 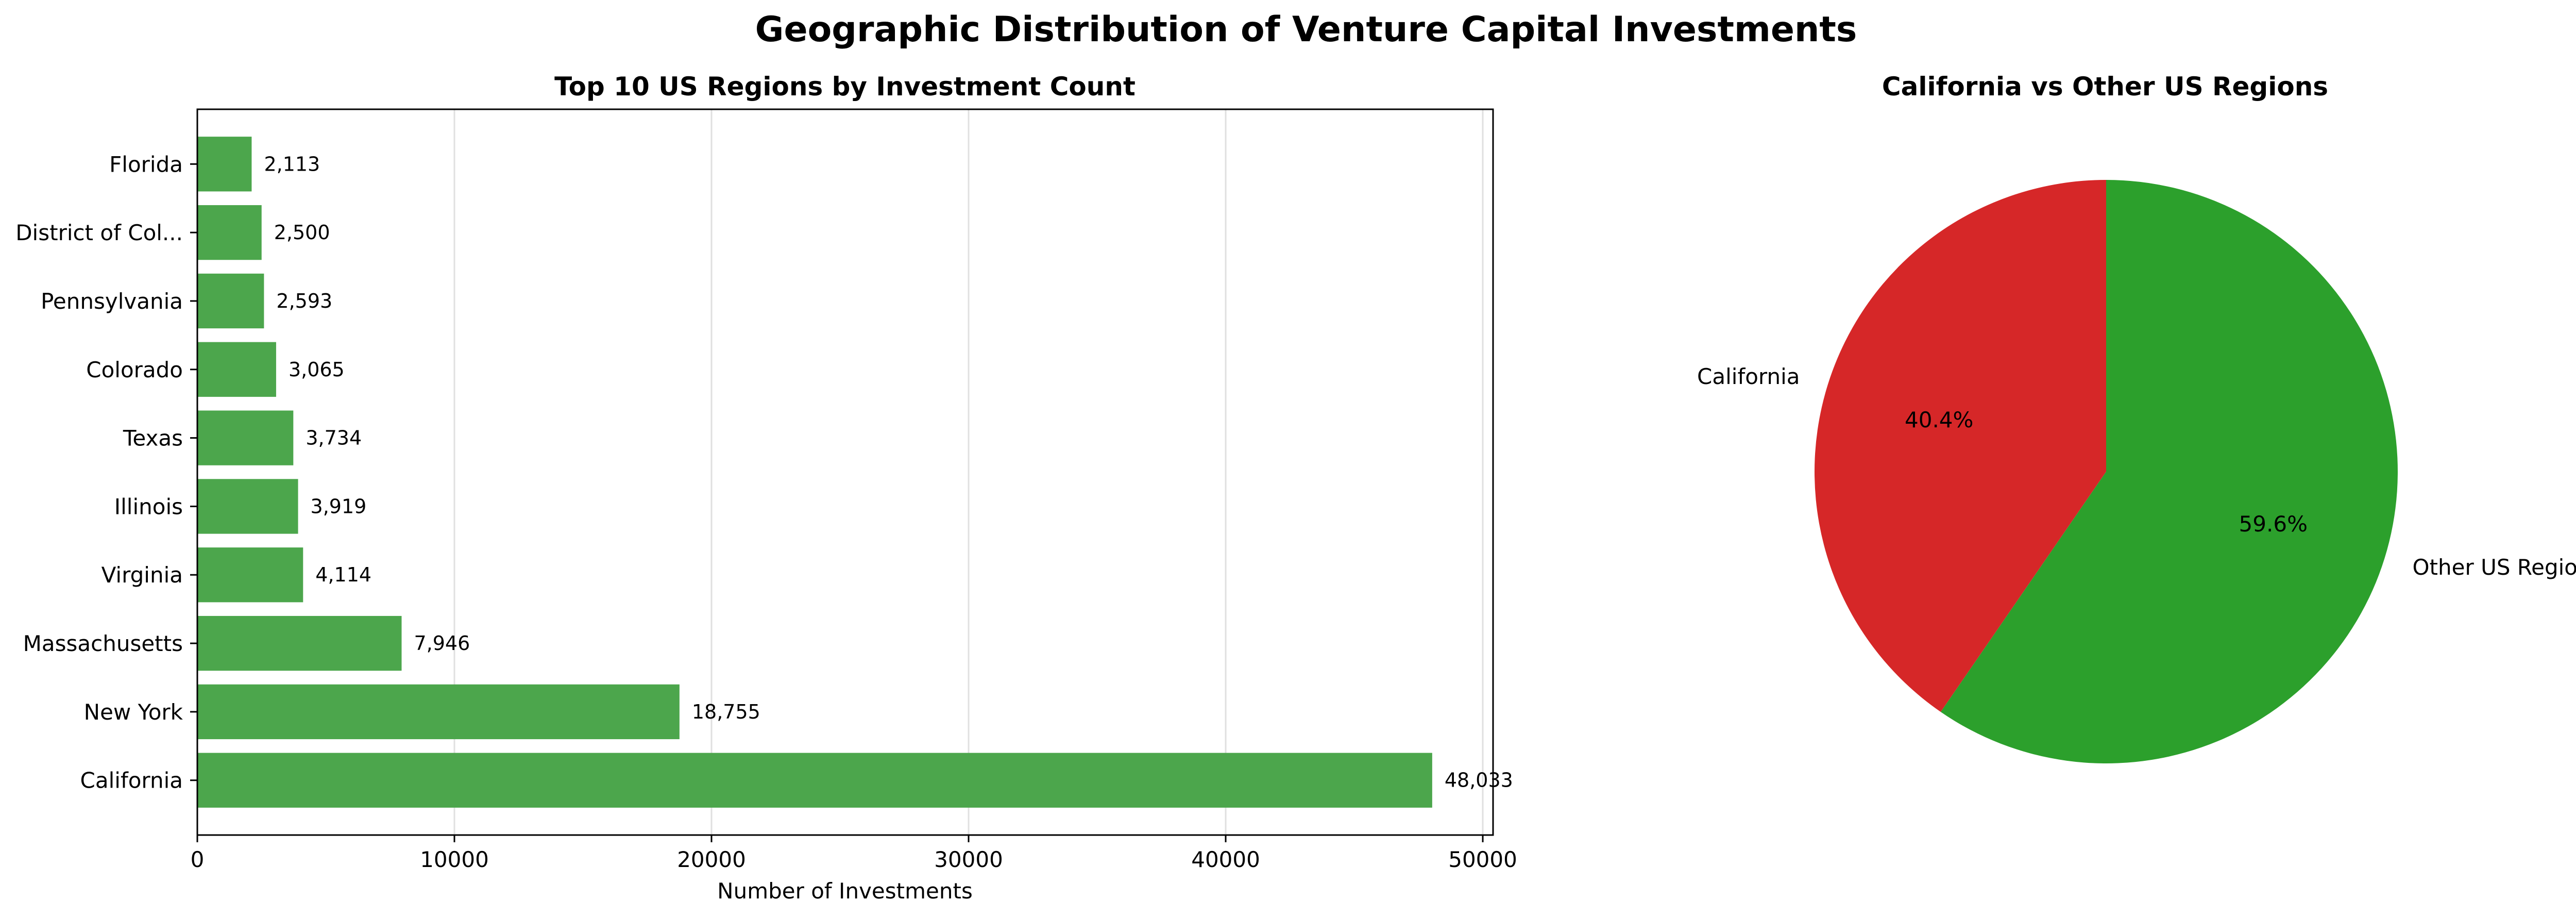 I want to click on pie-percent-label: 40.4%, so click(x=1939, y=419).